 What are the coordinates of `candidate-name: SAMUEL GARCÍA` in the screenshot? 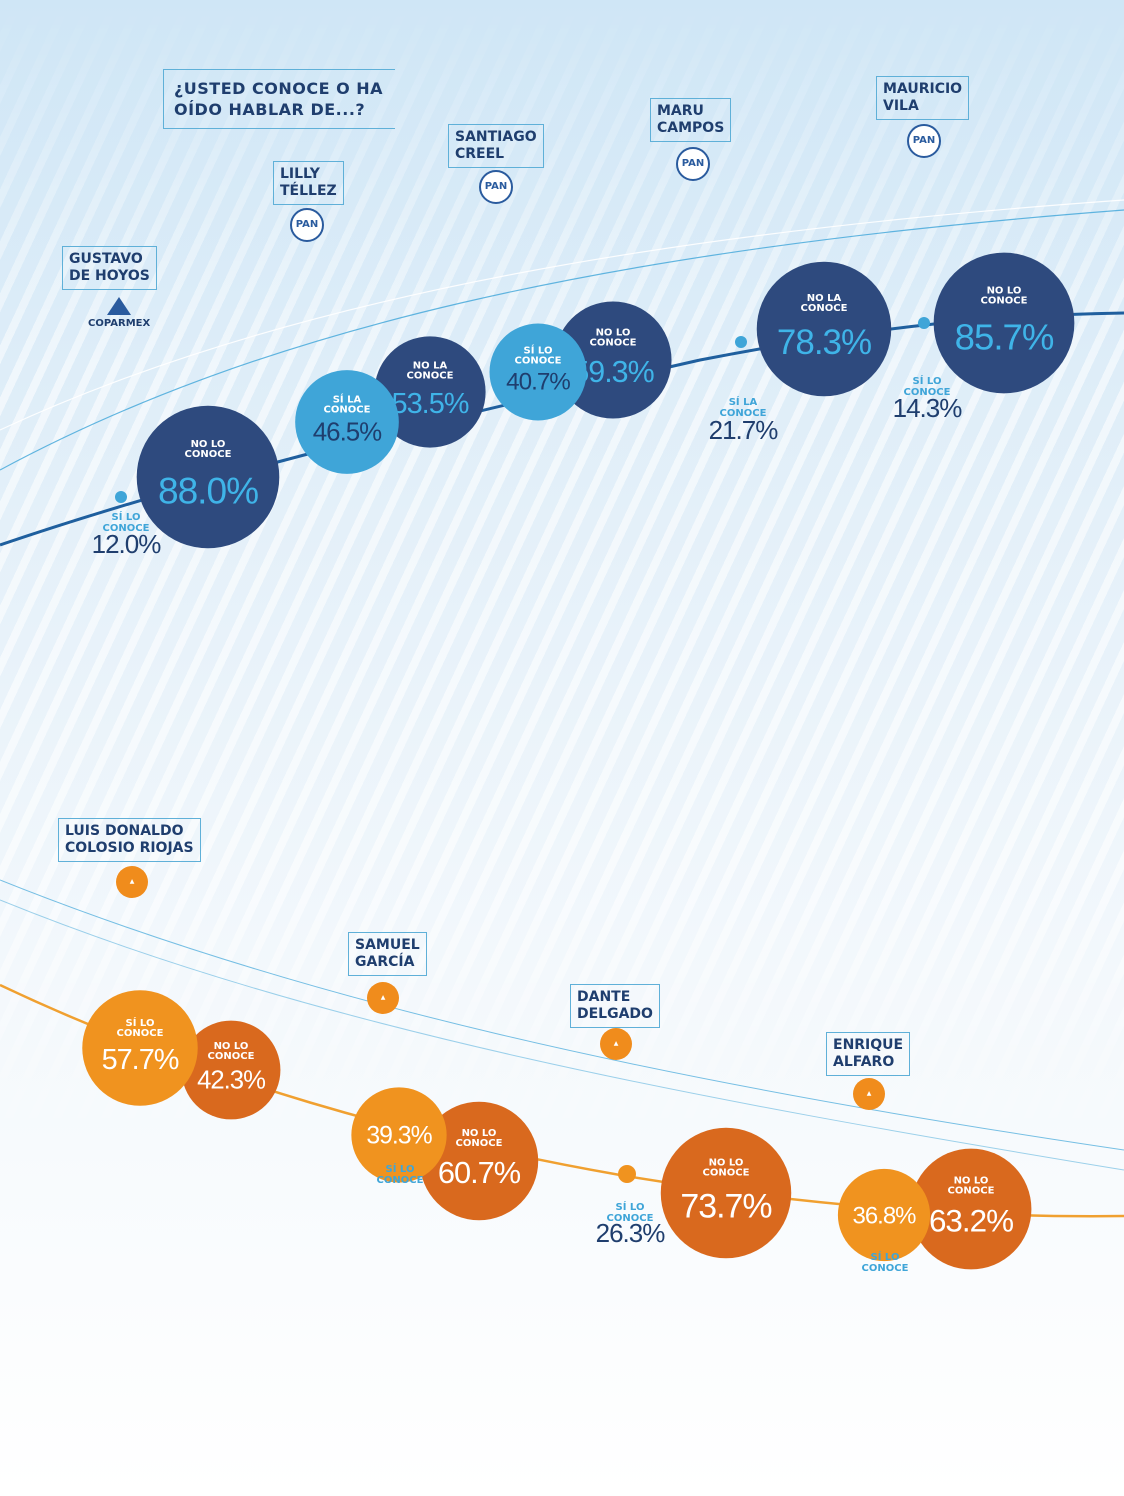 It's located at (387, 954).